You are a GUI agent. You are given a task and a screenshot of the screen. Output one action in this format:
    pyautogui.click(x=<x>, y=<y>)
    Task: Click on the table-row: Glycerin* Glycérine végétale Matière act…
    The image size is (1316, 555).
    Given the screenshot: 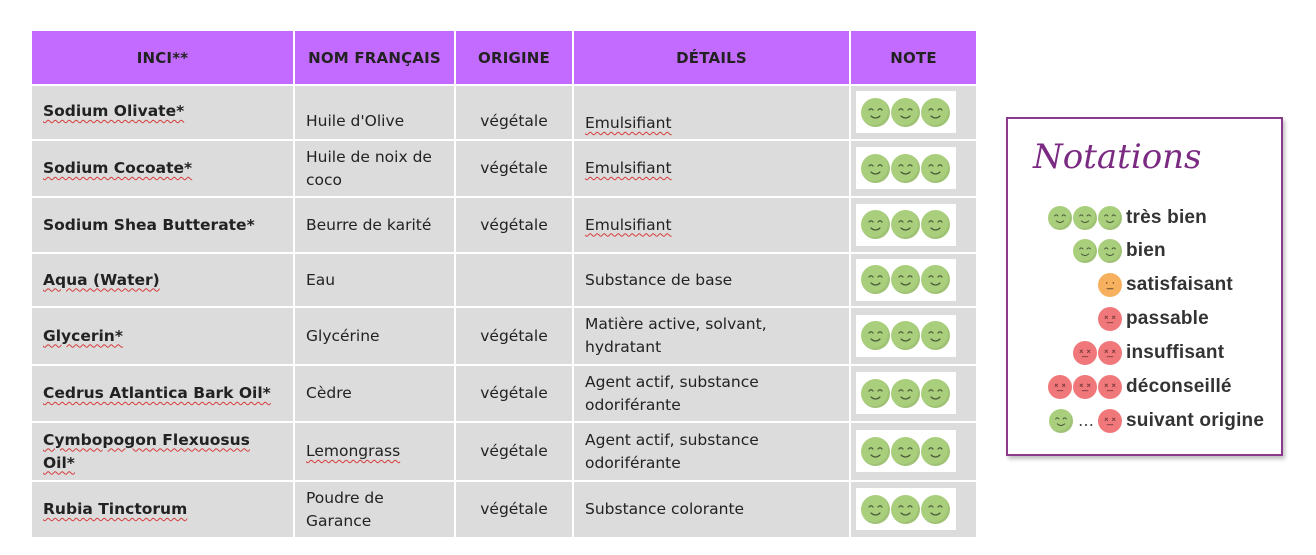 What is the action you would take?
    pyautogui.click(x=504, y=336)
    